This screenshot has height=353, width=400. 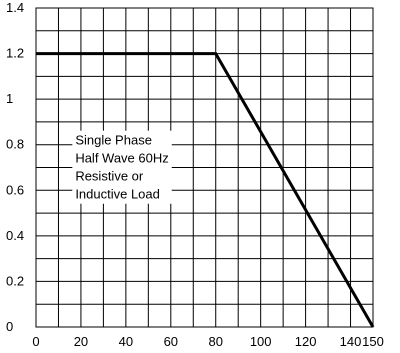 I want to click on x-tick-label: 140, so click(x=351, y=341).